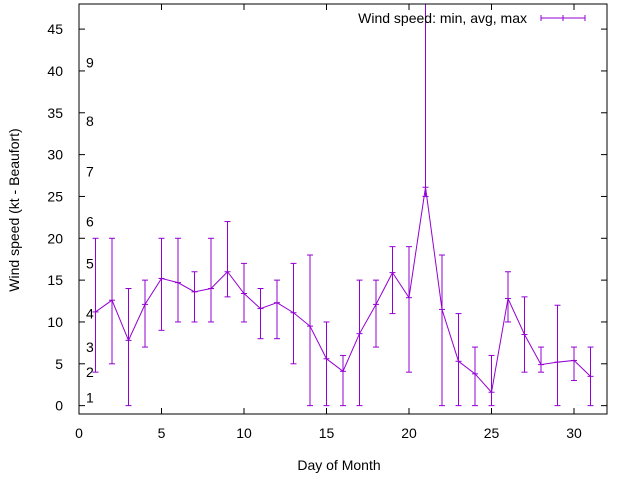  Describe the element at coordinates (492, 433) in the screenshot. I see `x-tick-label: 25` at that location.